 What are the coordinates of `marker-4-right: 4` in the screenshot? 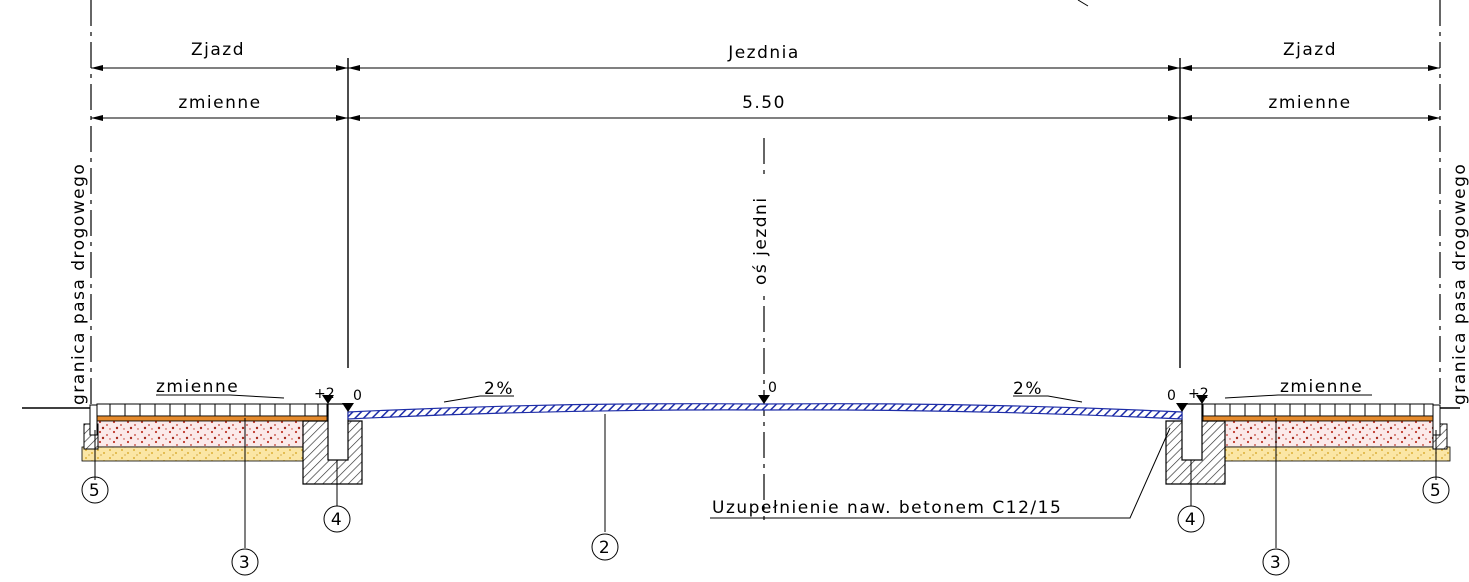 It's located at (1191, 519).